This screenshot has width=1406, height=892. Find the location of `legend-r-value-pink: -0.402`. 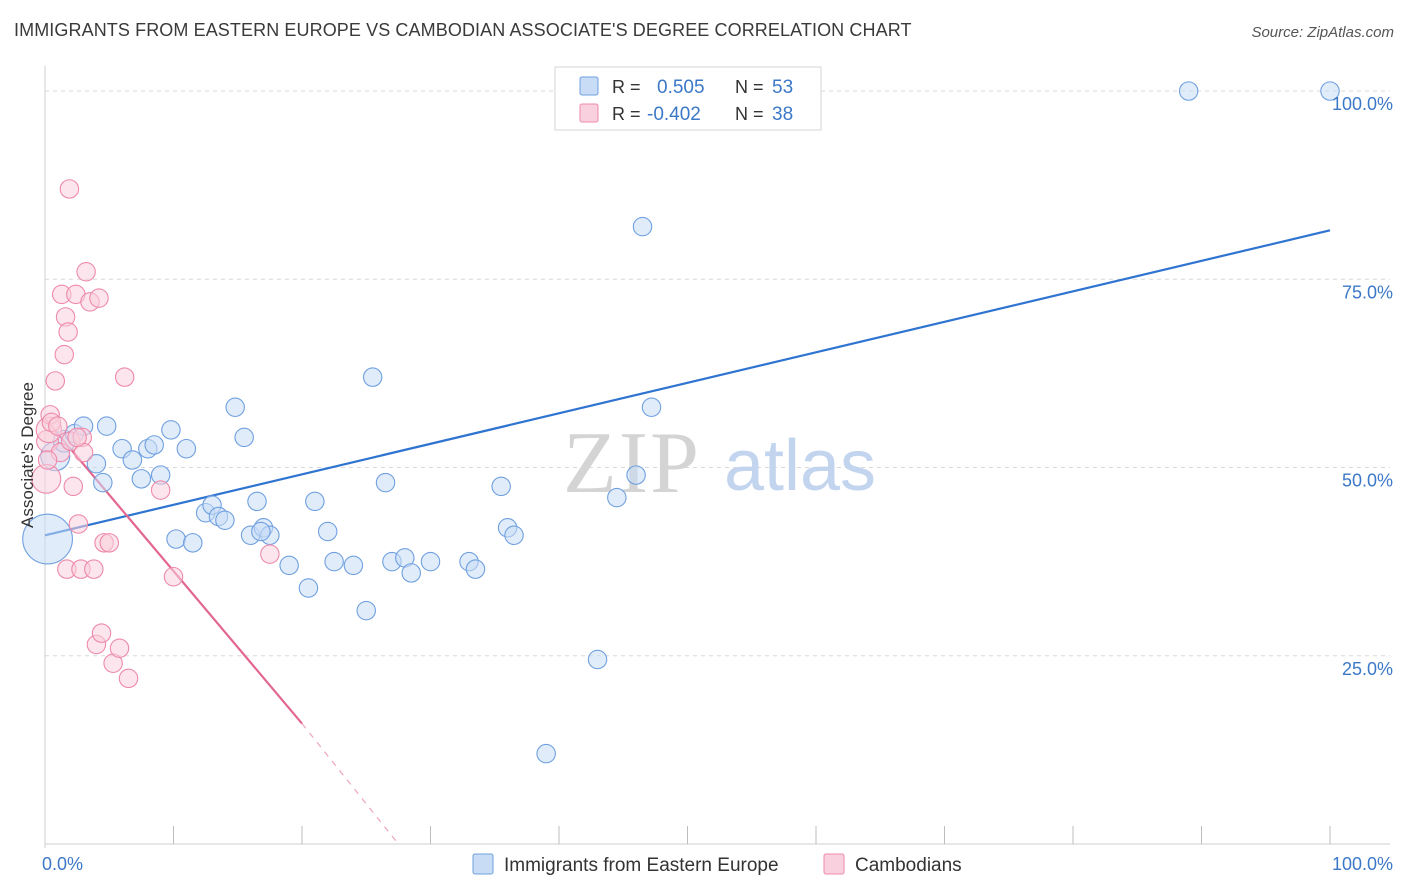

legend-r-value-pink: -0.402 is located at coordinates (674, 114).